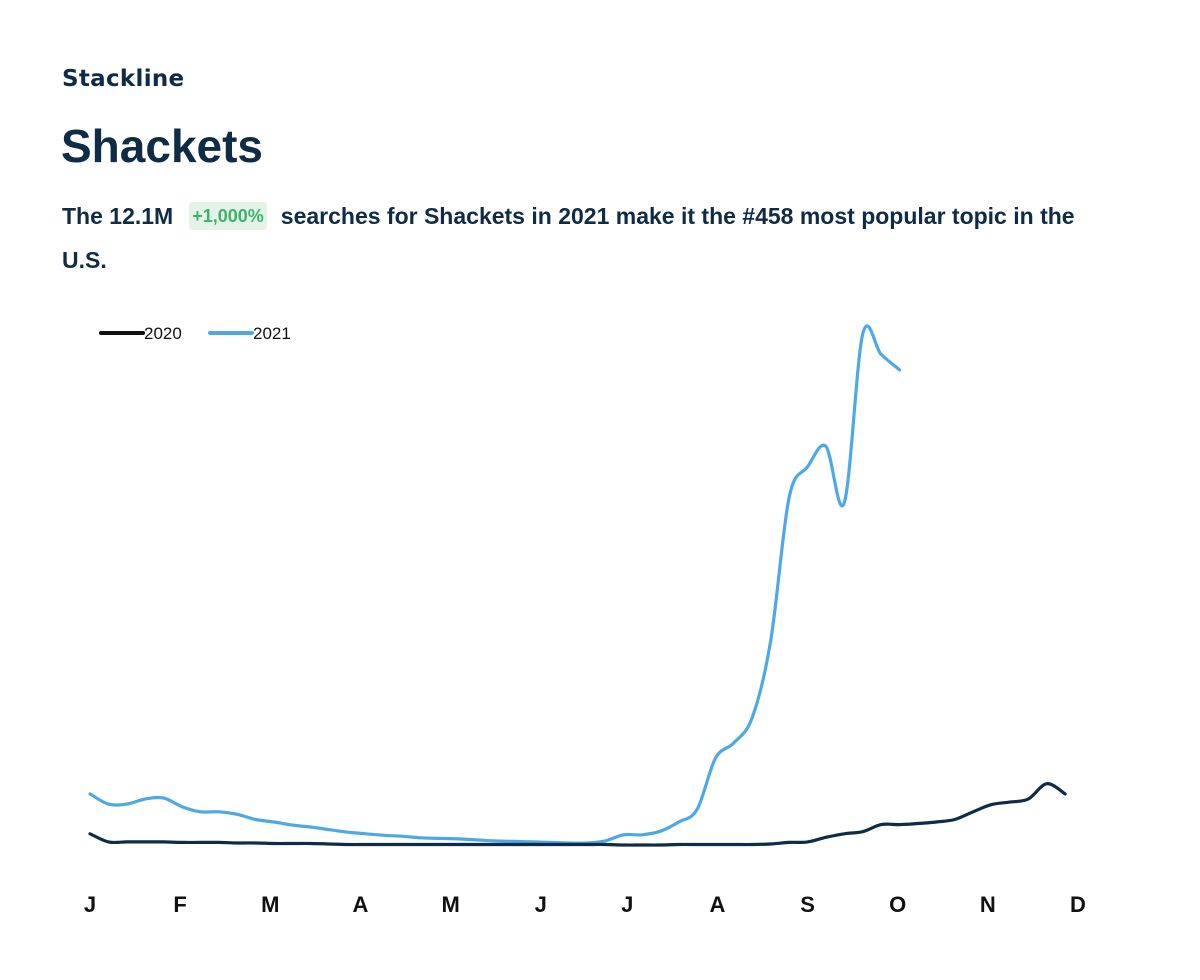 Image resolution: width=1200 pixels, height=980 pixels. Describe the element at coordinates (195, 333) in the screenshot. I see `chart-legend: 2020 2021` at that location.